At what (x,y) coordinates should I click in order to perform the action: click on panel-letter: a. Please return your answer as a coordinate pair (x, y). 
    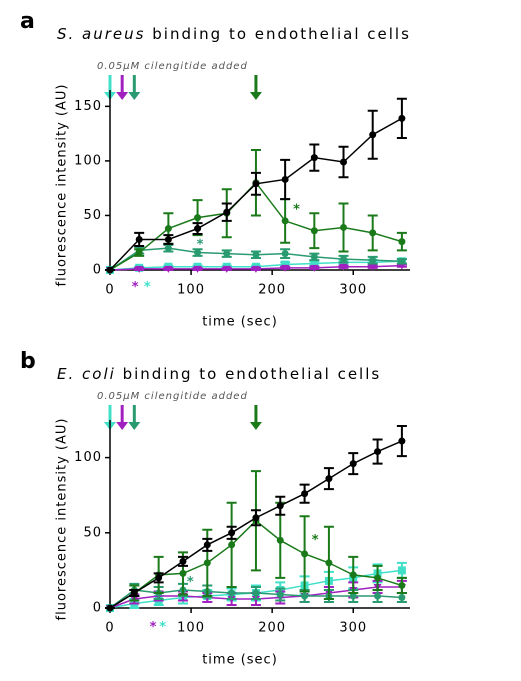
    Looking at the image, I should click on (27, 21).